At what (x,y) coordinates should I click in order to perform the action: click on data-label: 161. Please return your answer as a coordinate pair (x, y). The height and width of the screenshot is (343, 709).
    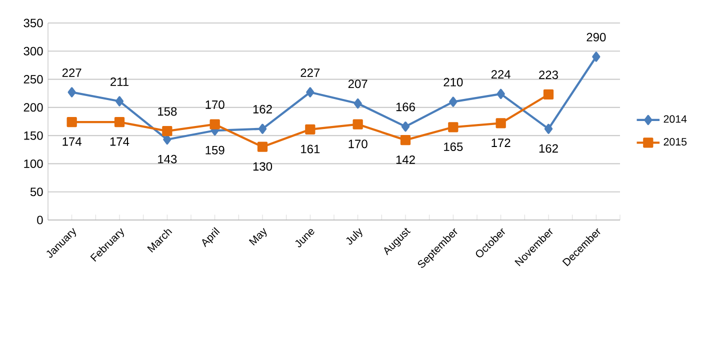
    Looking at the image, I should click on (310, 149).